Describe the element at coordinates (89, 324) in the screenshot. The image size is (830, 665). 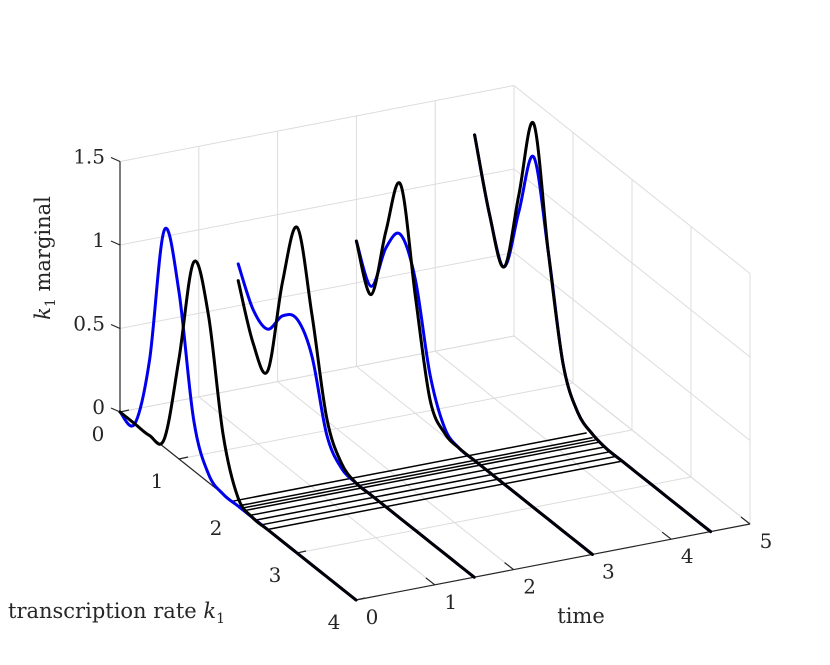
I see `z-tick-label: 0.5` at that location.